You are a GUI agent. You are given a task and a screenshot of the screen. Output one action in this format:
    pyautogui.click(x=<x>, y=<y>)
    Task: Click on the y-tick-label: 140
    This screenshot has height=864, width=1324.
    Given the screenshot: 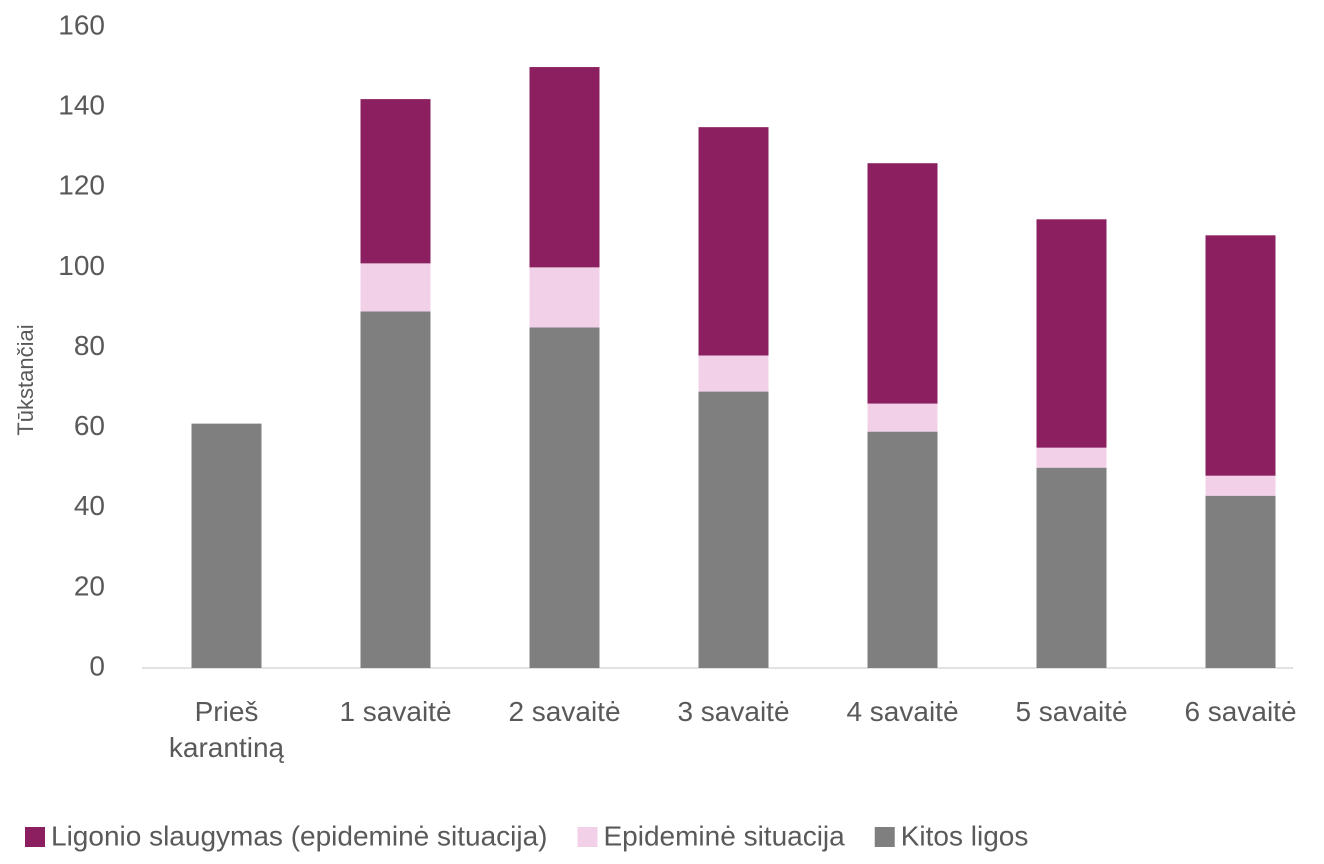 What is the action you would take?
    pyautogui.click(x=81, y=105)
    